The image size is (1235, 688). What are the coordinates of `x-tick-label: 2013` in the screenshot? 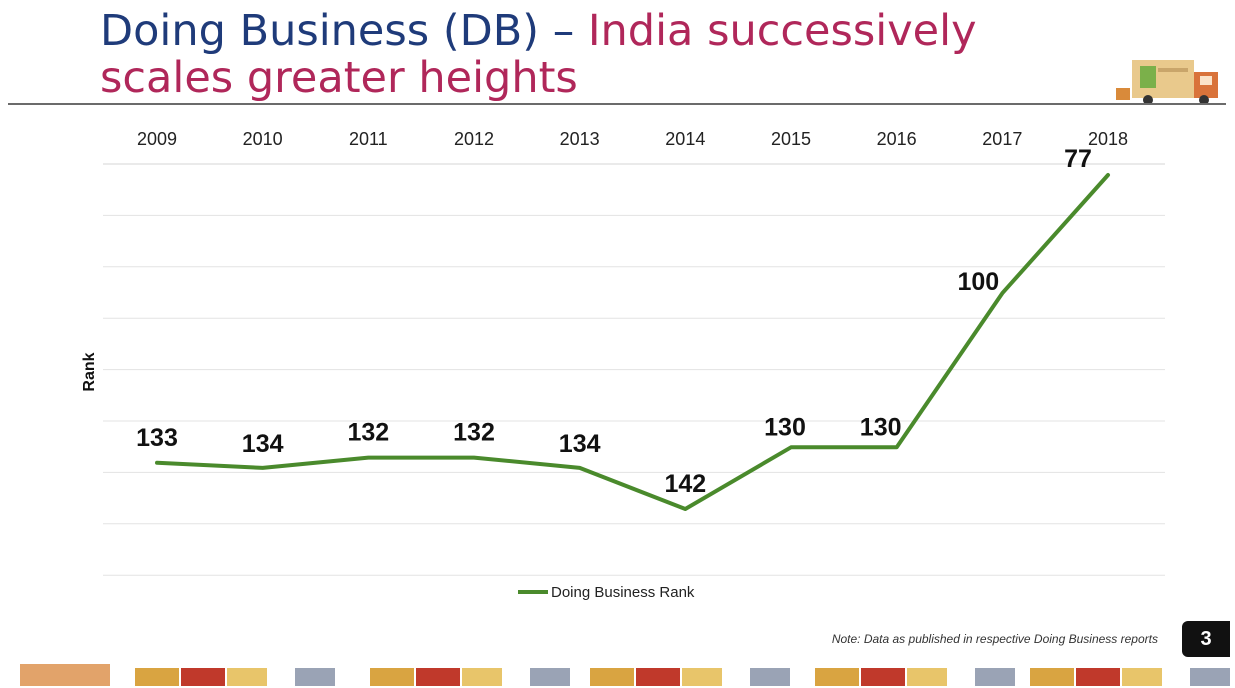 It's located at (580, 139).